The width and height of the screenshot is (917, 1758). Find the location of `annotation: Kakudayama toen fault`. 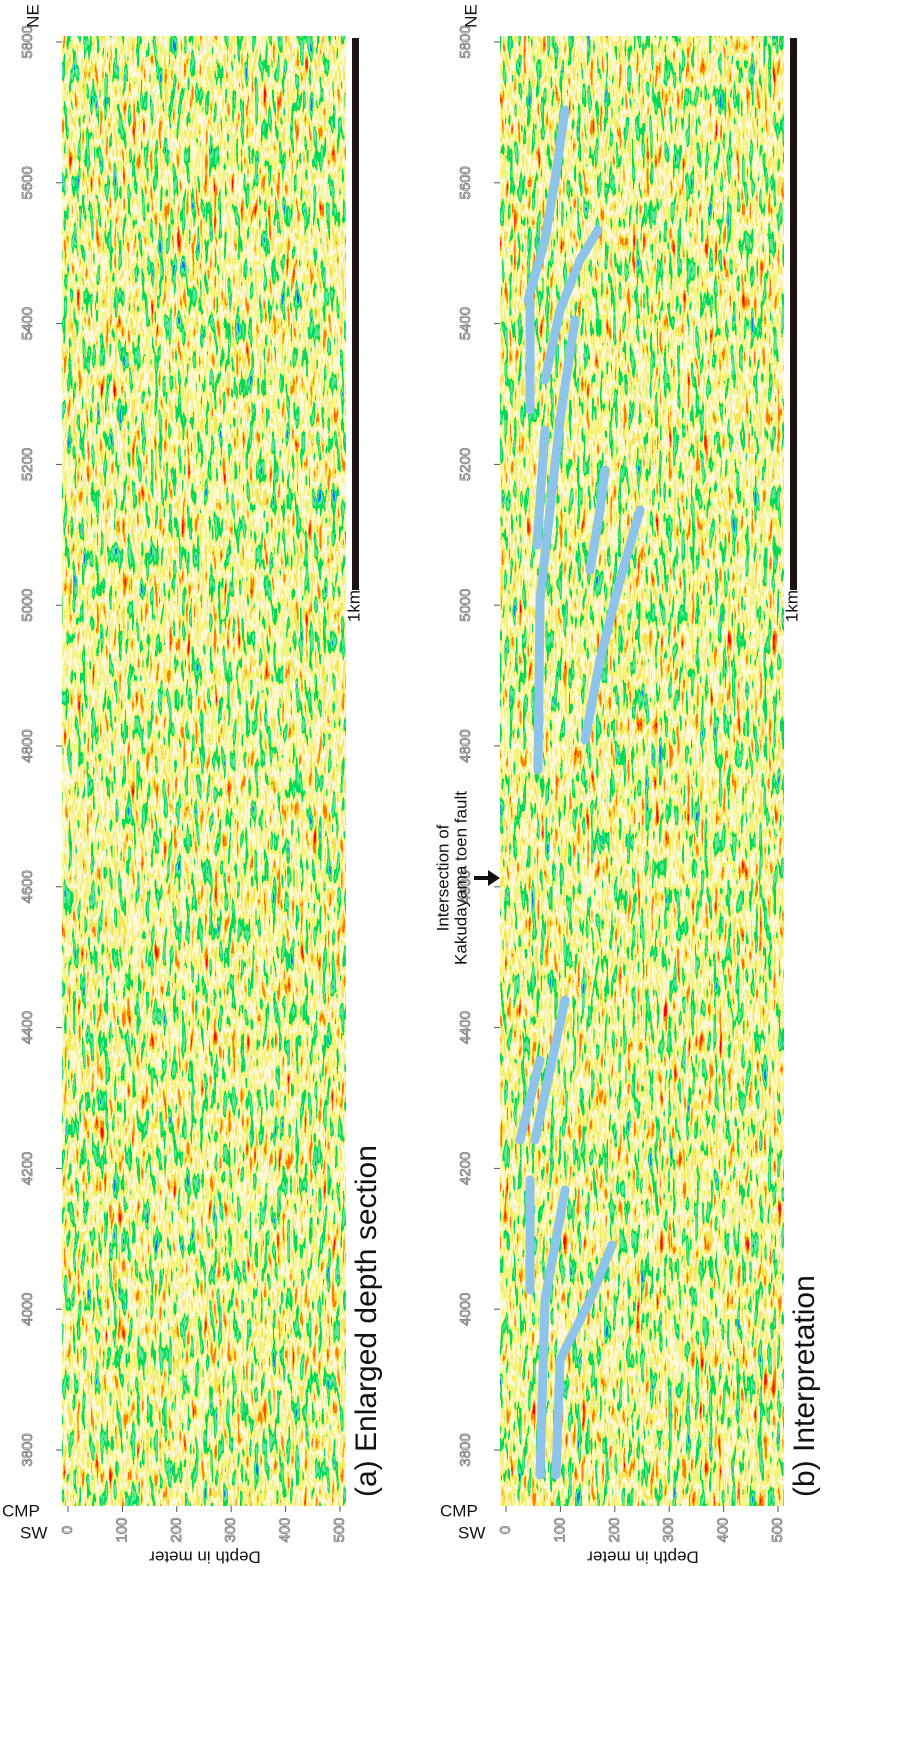

annotation: Kakudayama toen fault is located at coordinates (460, 878).